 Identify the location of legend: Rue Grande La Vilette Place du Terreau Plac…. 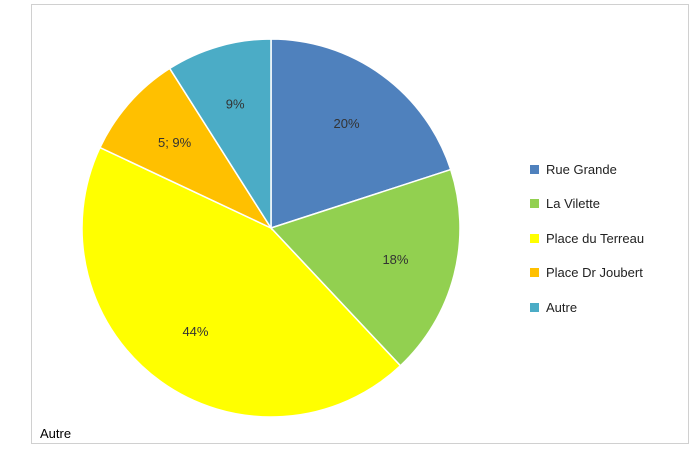
(587, 238).